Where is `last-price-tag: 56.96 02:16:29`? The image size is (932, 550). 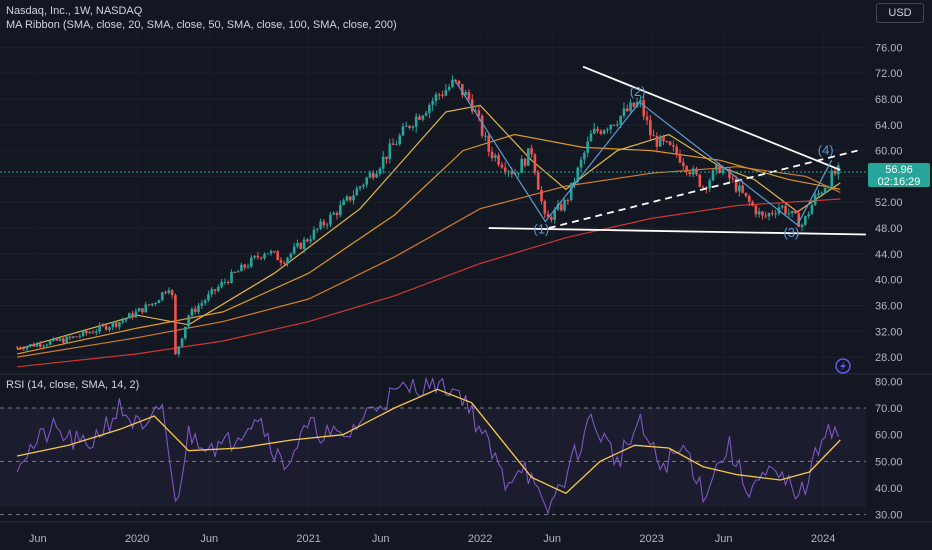 last-price-tag: 56.96 02:16:29 is located at coordinates (899, 175).